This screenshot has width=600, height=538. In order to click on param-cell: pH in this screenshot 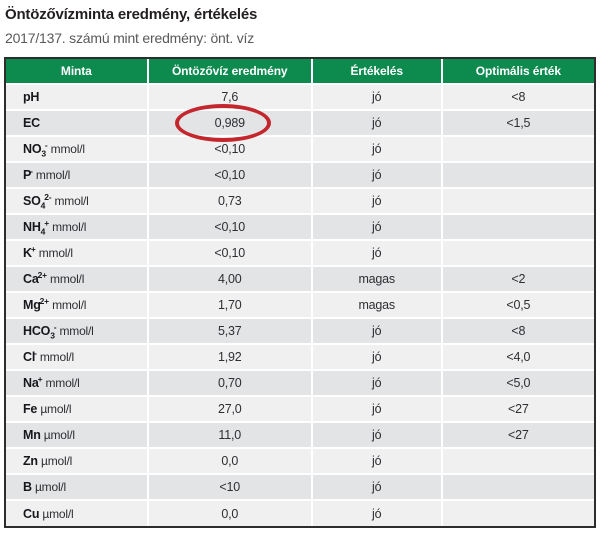, I will do `click(77, 97)`.